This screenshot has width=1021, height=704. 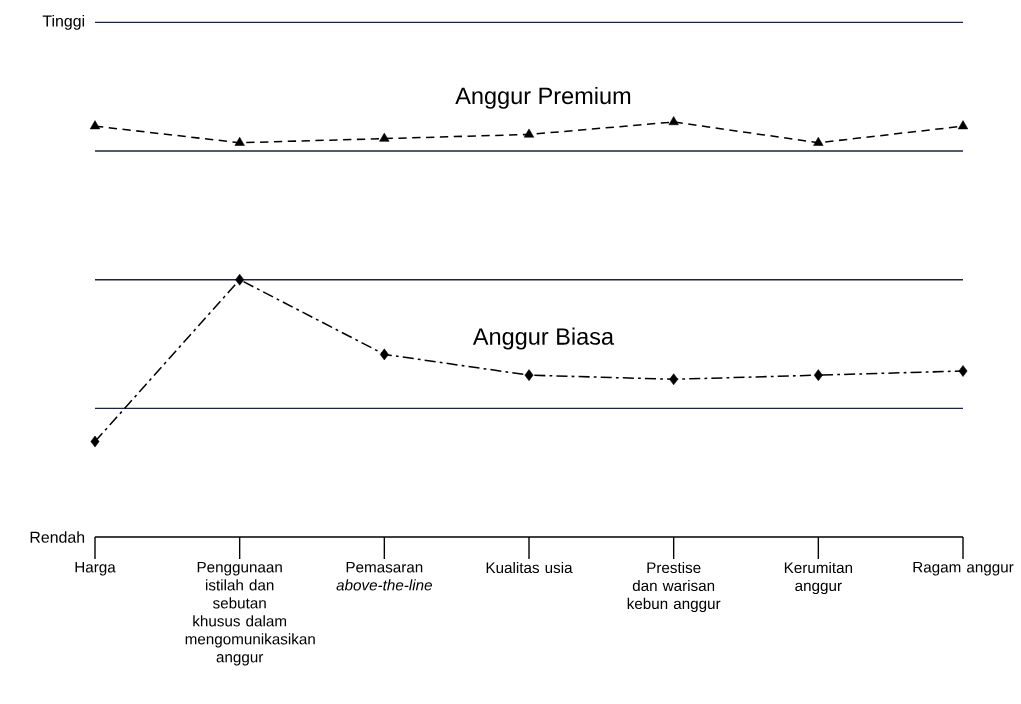 I want to click on x-tick-label: Harga, so click(x=95, y=568).